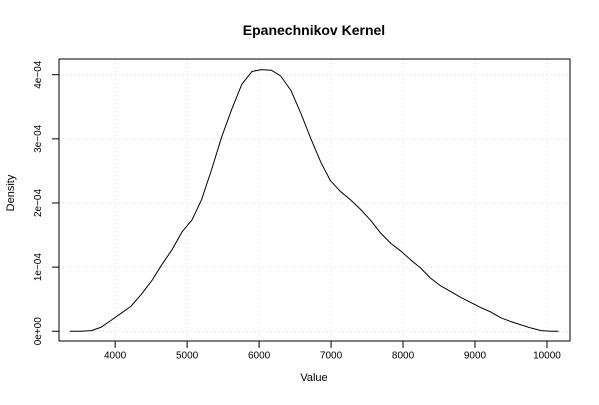  What do you see at coordinates (38, 203) in the screenshot?
I see `y-tick-label: 2e−04` at bounding box center [38, 203].